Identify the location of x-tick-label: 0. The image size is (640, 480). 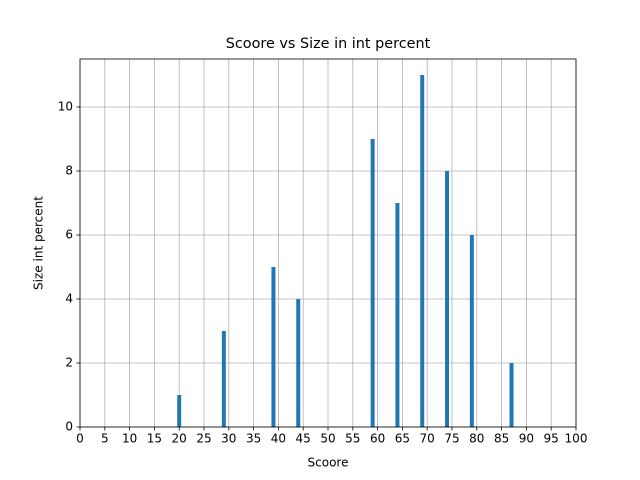
(80, 439).